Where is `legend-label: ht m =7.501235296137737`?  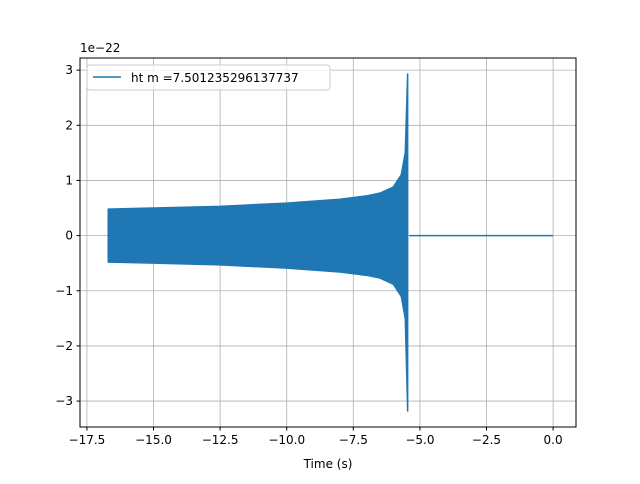
legend-label: ht m =7.501235296137737 is located at coordinates (215, 78).